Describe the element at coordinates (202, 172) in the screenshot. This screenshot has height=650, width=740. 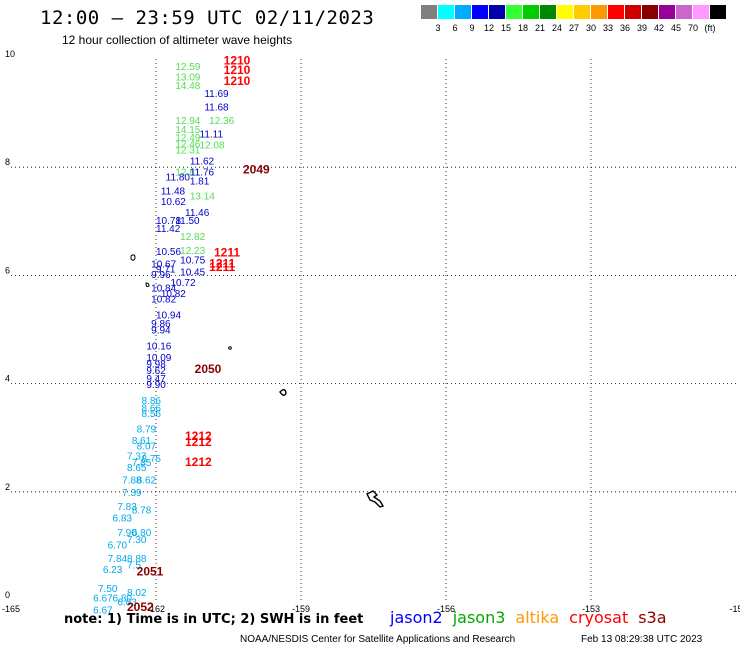
I see `wave-height-value: 11.76` at that location.